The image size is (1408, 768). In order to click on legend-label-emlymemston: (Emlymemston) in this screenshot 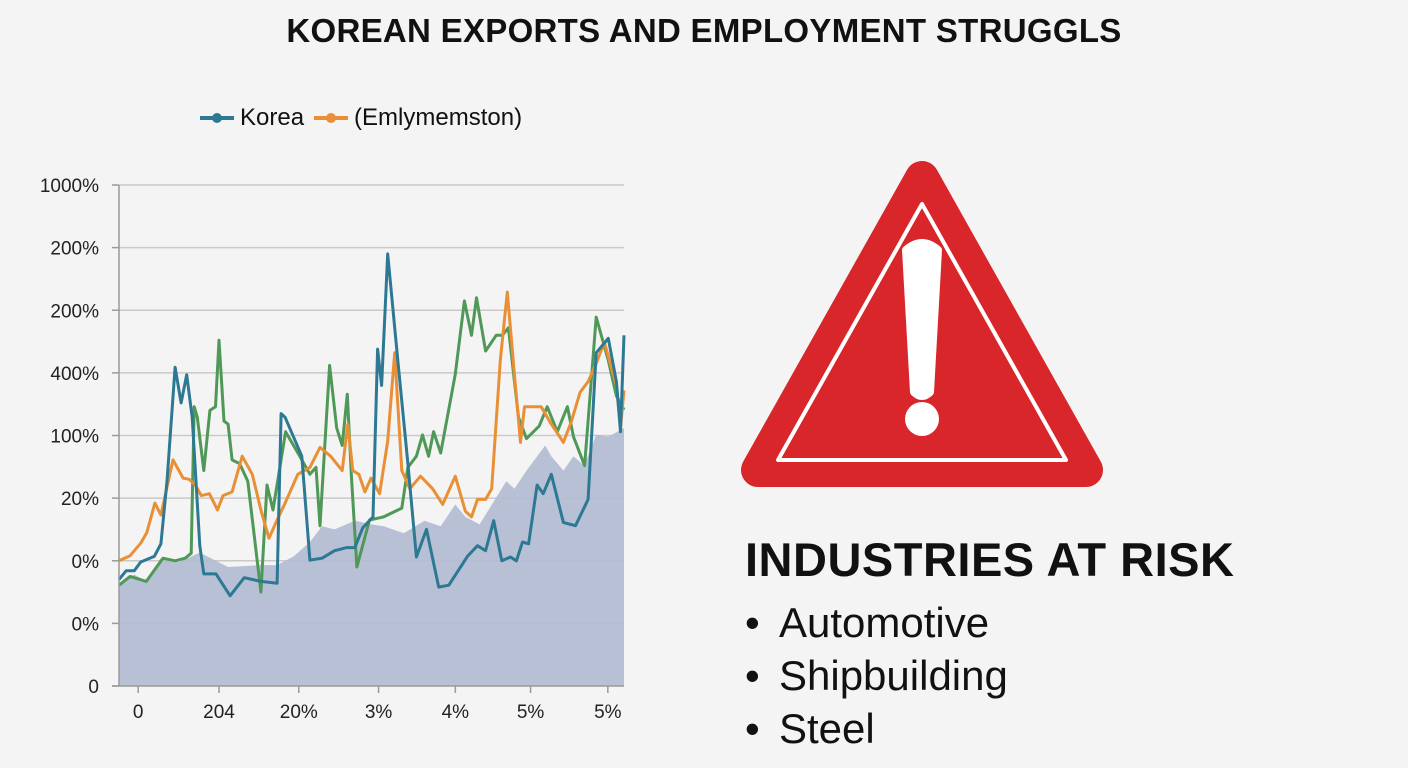, I will do `click(438, 117)`.